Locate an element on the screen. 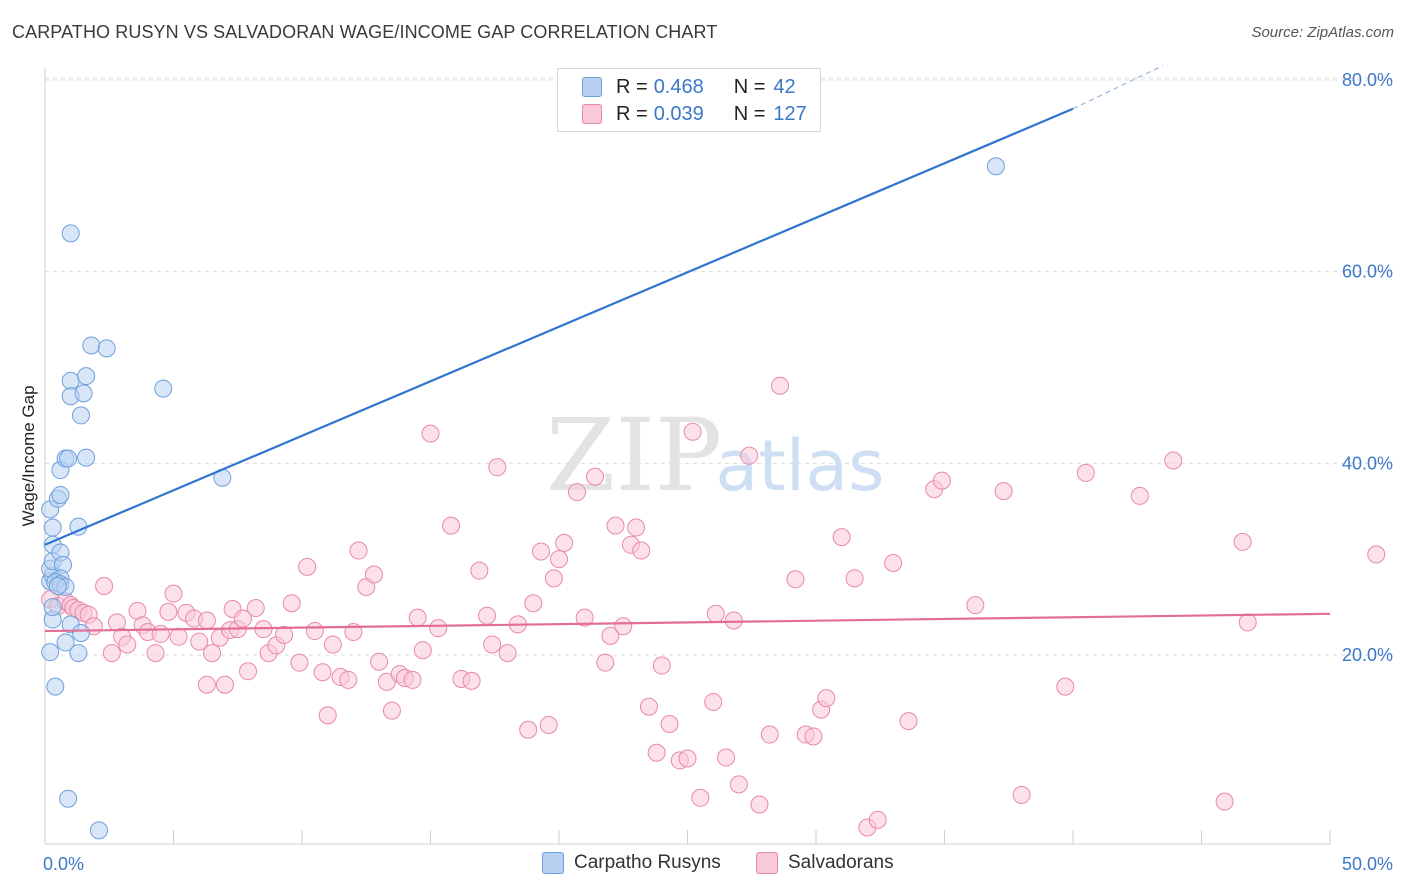 The width and height of the screenshot is (1406, 892). legend-swatch-carpatho is located at coordinates (592, 87).